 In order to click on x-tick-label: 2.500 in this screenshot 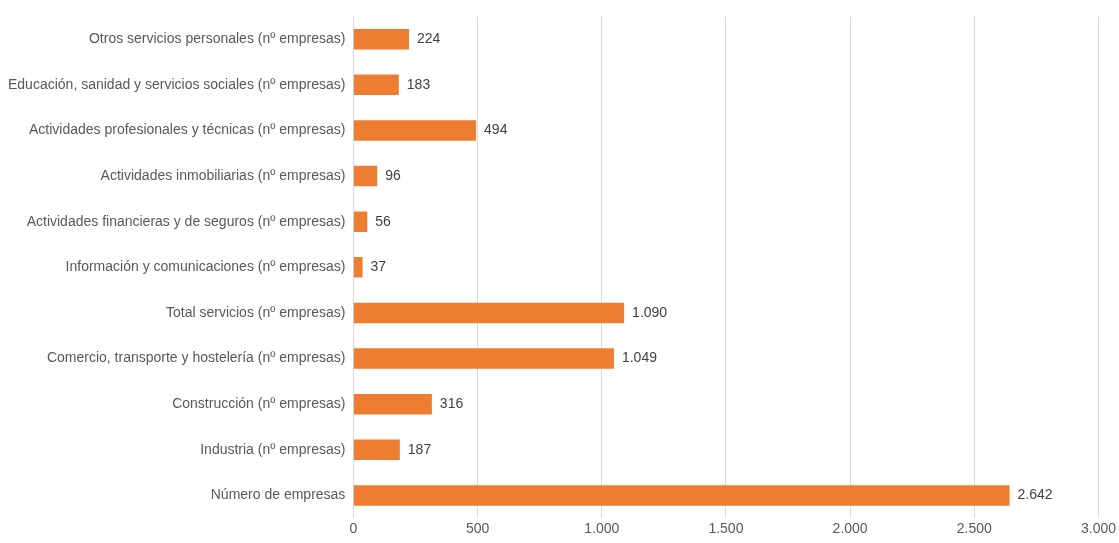, I will do `click(974, 528)`.